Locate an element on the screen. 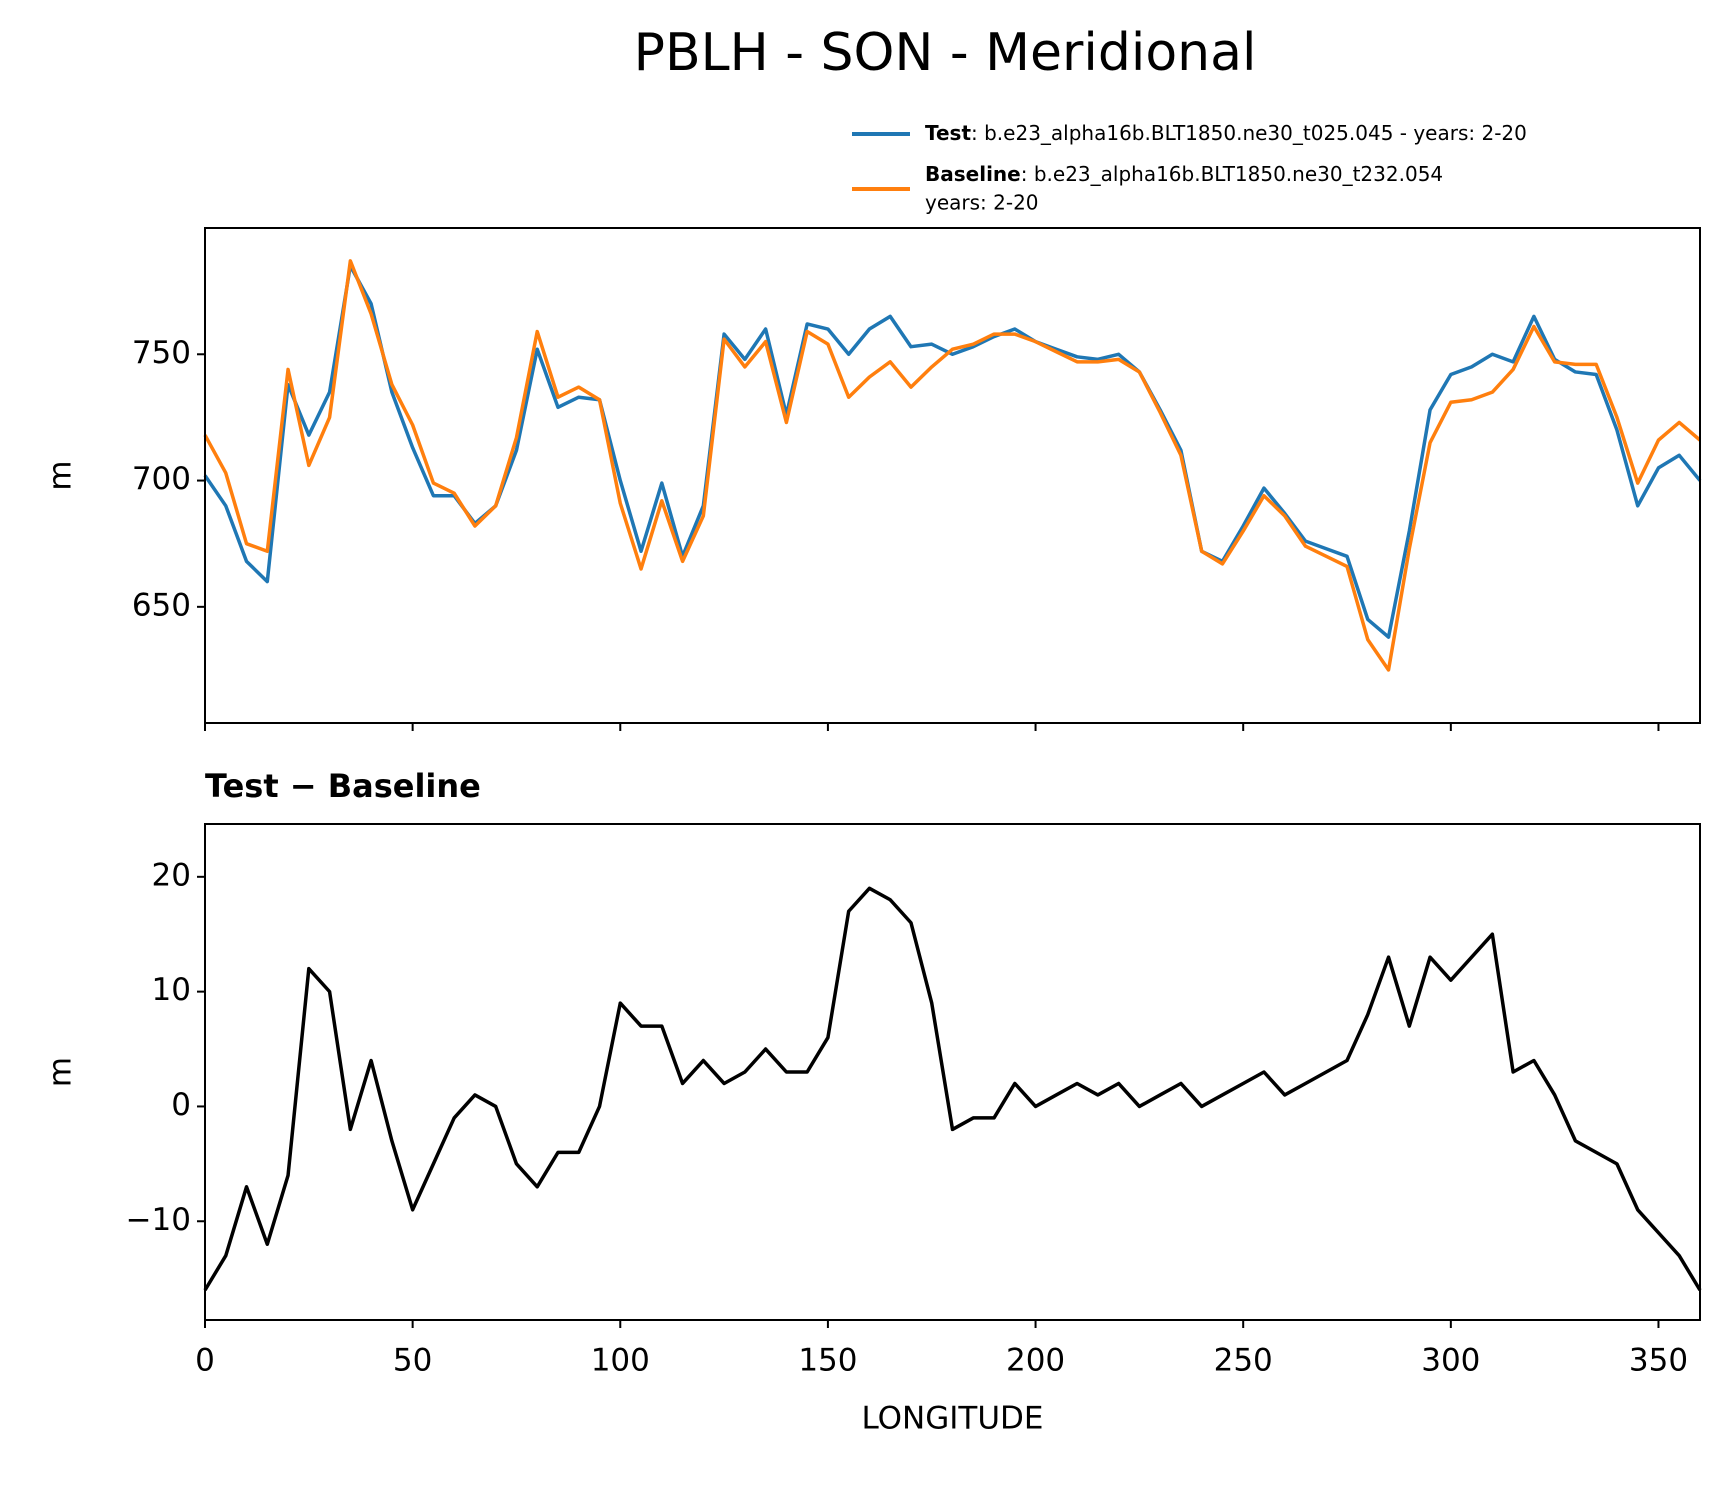 The image size is (1725, 1496). y-tick-label: 650 is located at coordinates (161, 605).